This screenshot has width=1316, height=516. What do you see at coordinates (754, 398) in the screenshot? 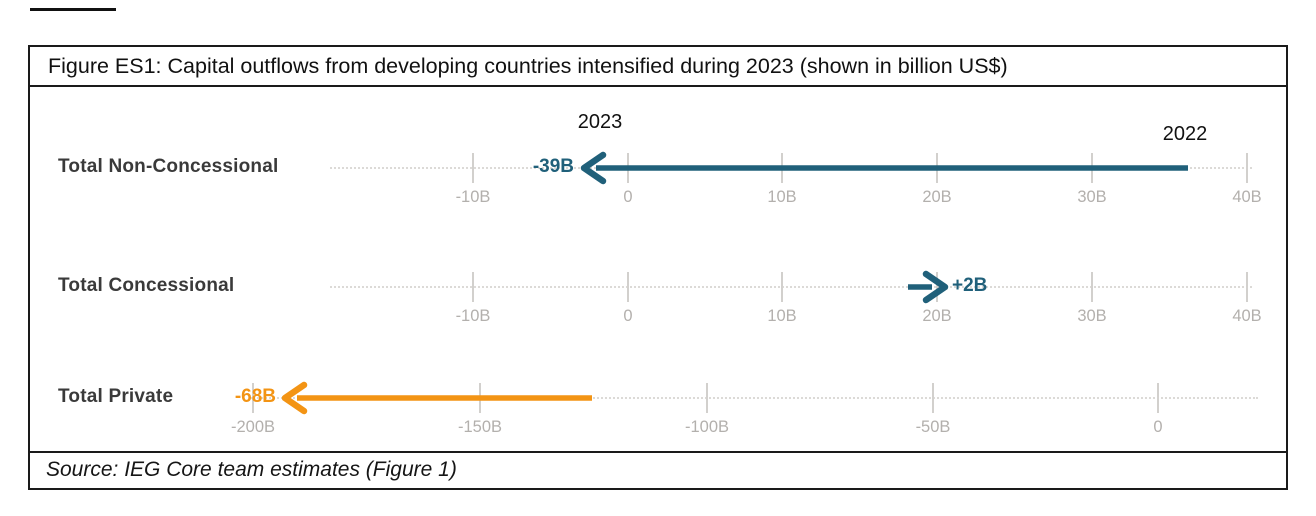
I see `axis-line-row3` at bounding box center [754, 398].